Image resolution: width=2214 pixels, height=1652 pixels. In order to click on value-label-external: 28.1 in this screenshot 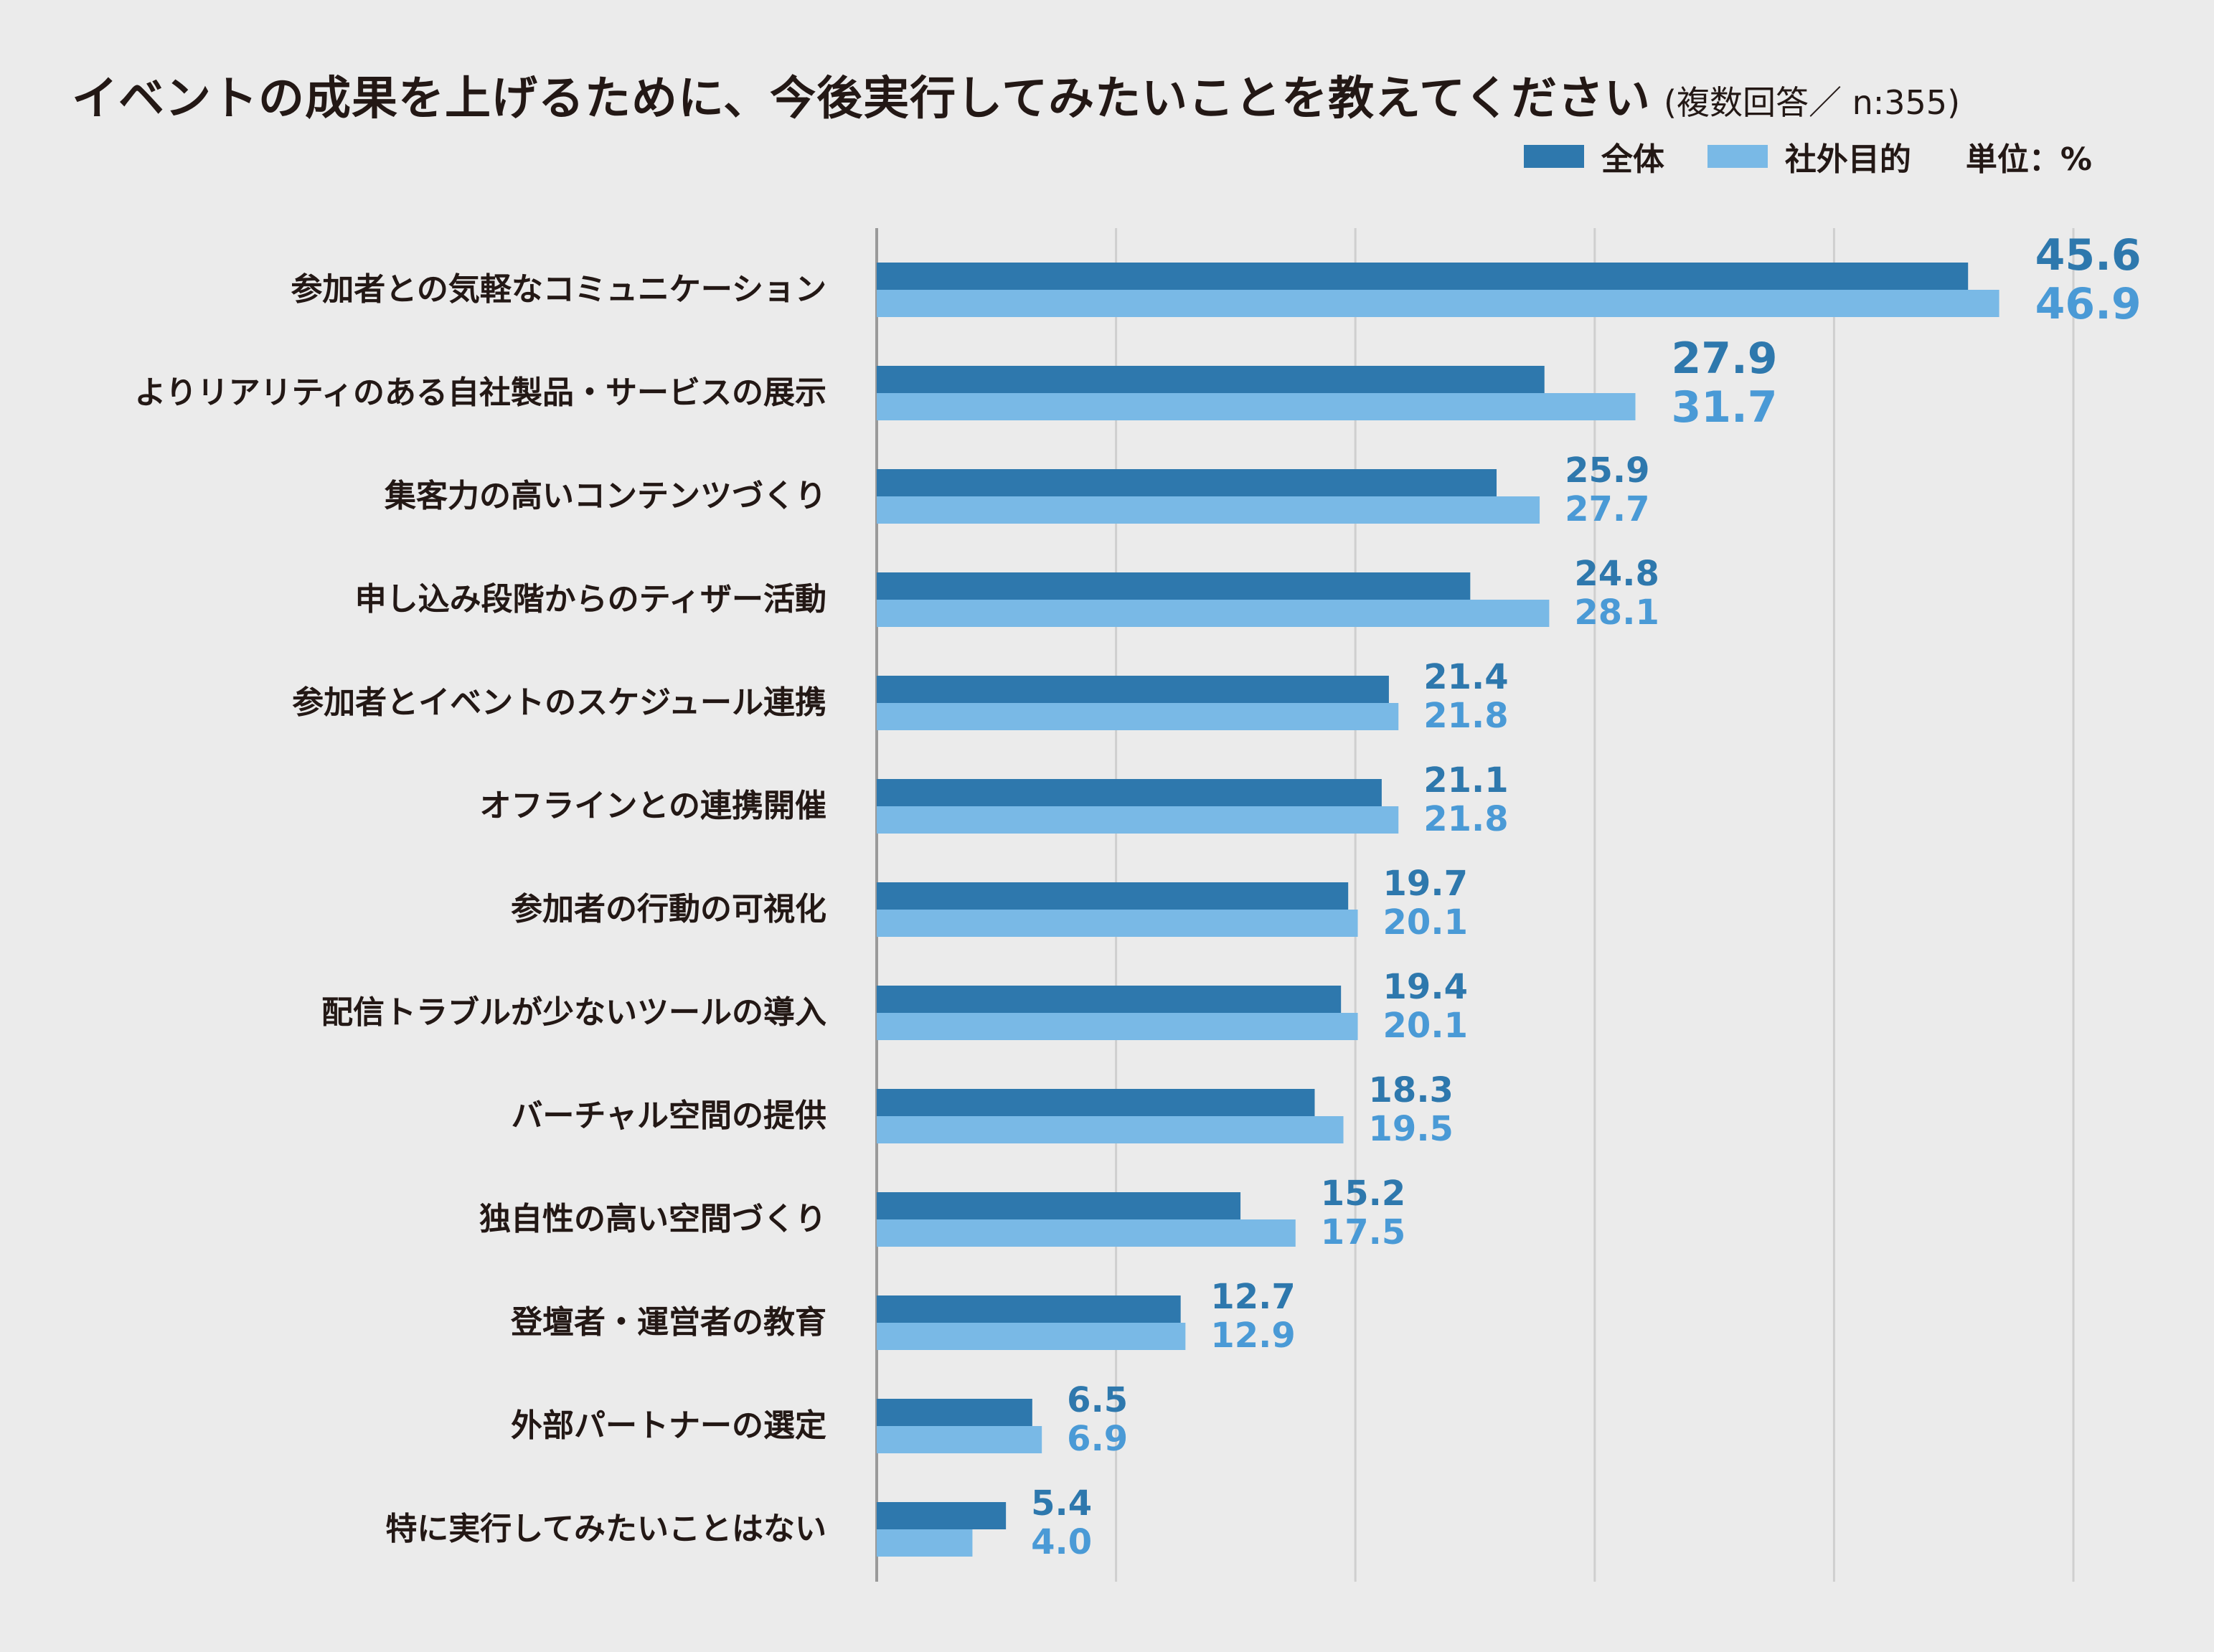, I will do `click(1616, 613)`.